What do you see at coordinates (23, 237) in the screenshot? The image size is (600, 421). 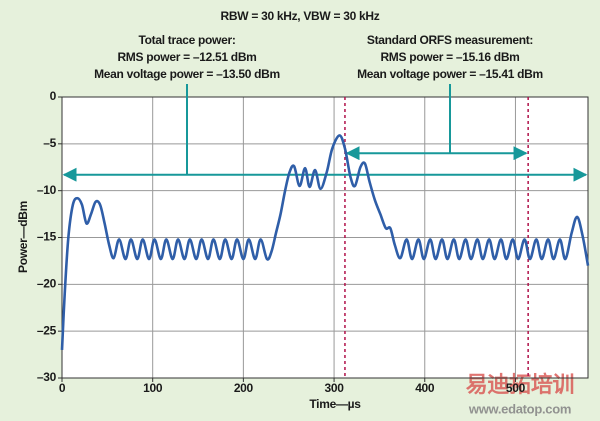 I see `y-axis-label: Power—dBm` at bounding box center [23, 237].